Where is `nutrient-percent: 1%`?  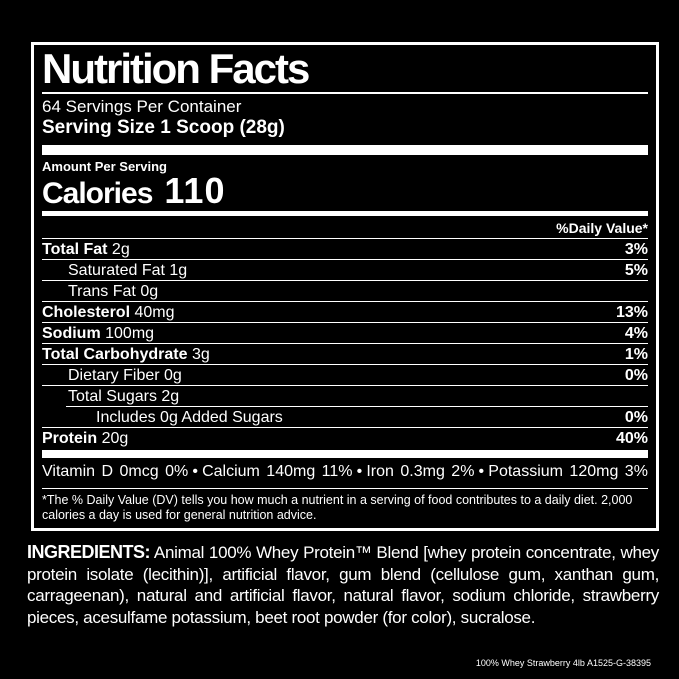
nutrient-percent: 1% is located at coordinates (636, 354).